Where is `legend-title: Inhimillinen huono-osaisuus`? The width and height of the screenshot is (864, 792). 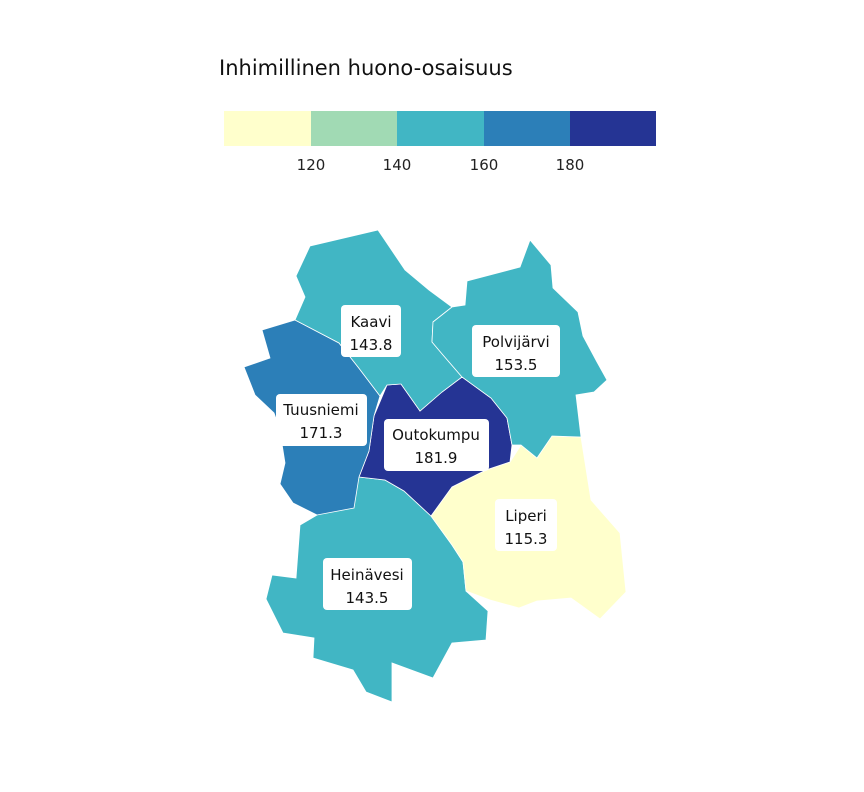
legend-title: Inhimillinen huono-osaisuus is located at coordinates (366, 68).